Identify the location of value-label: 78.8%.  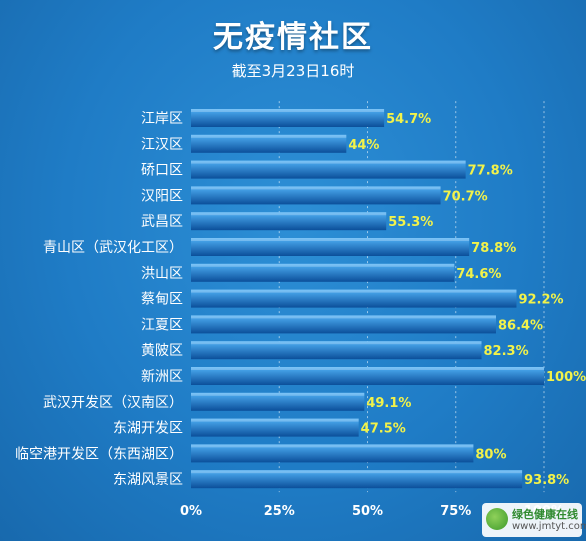
(493, 248).